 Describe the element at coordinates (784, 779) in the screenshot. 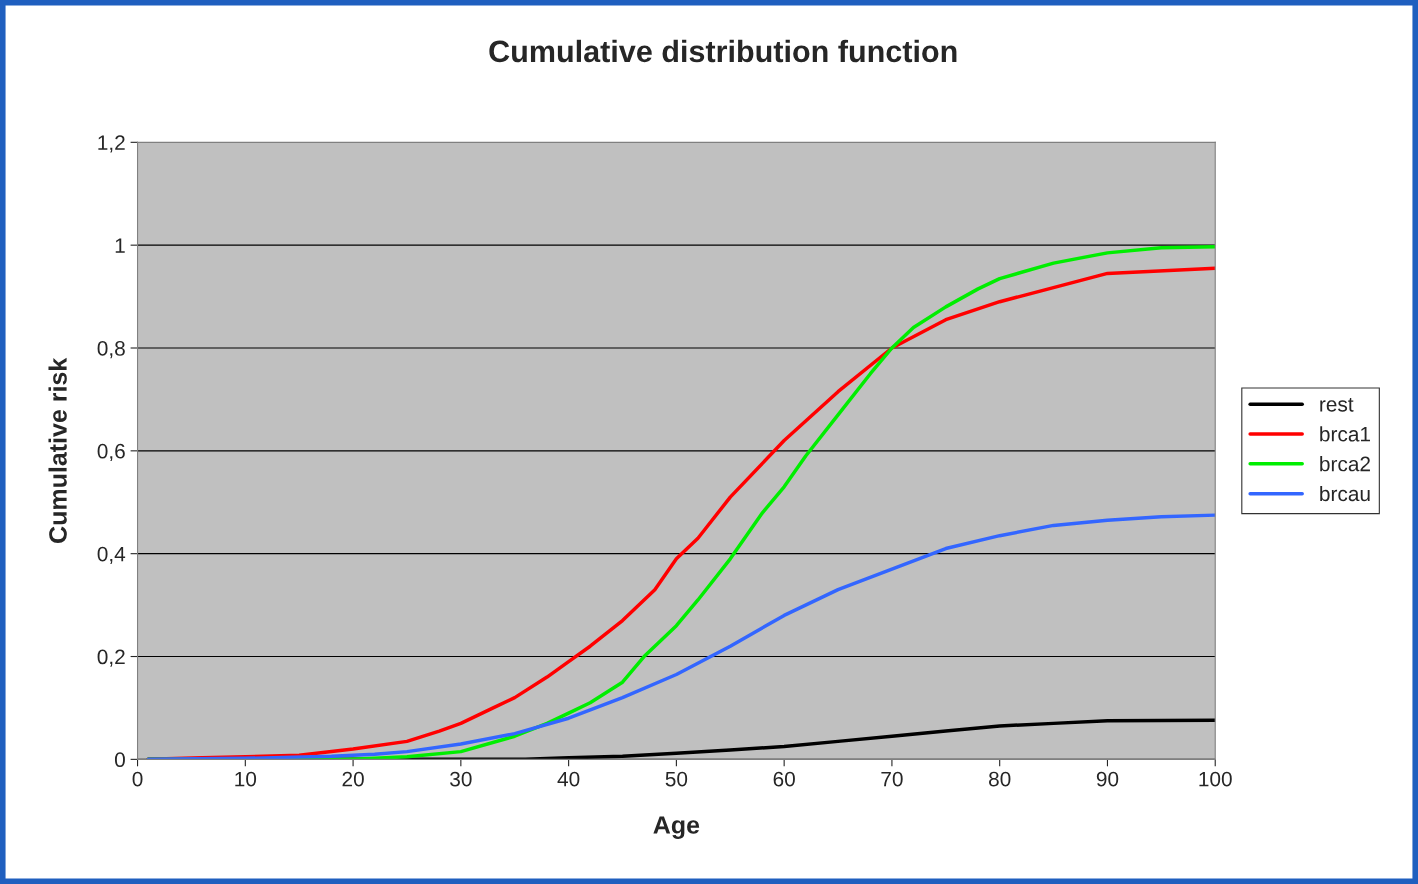

I see `x-tick-label: 60` at that location.